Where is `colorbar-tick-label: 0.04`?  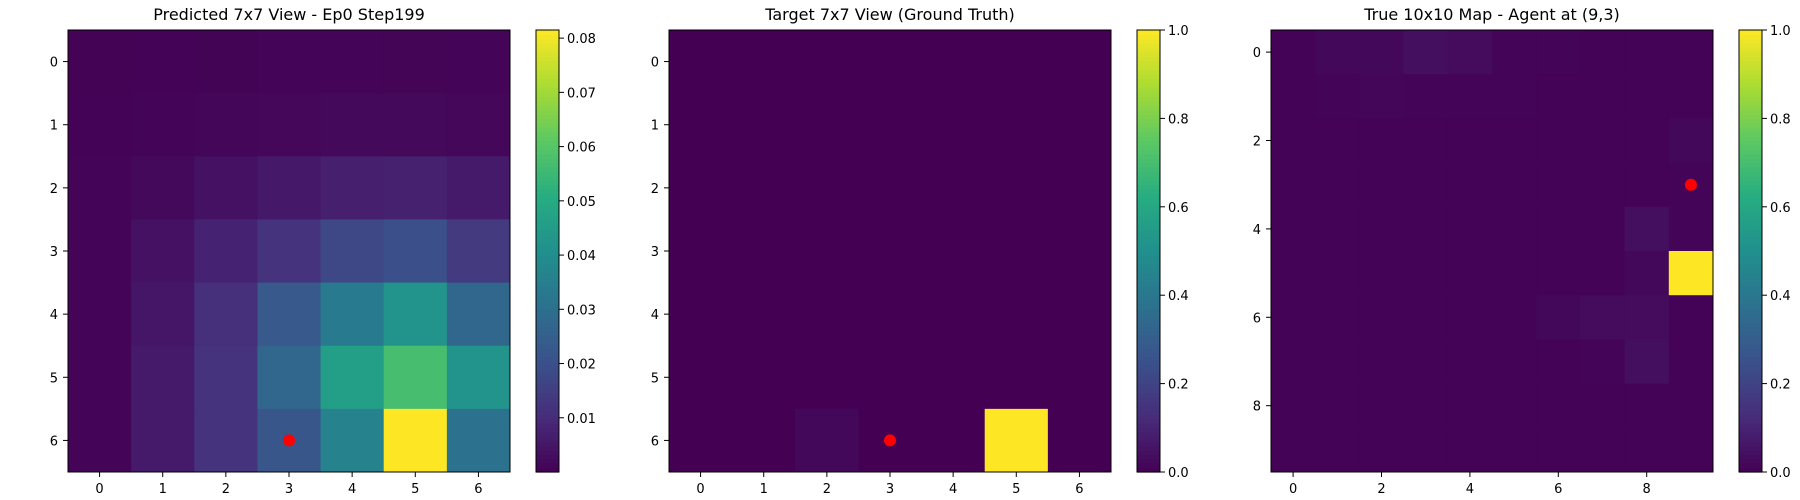 colorbar-tick-label: 0.04 is located at coordinates (581, 256).